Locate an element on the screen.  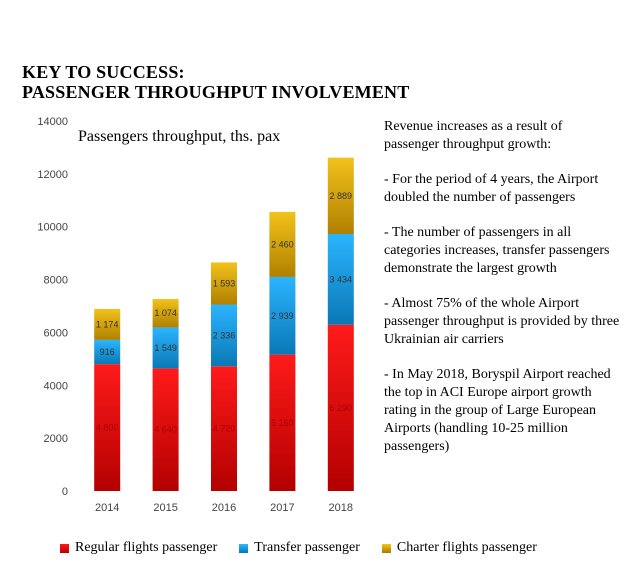
bar-regular-2017 is located at coordinates (282, 422).